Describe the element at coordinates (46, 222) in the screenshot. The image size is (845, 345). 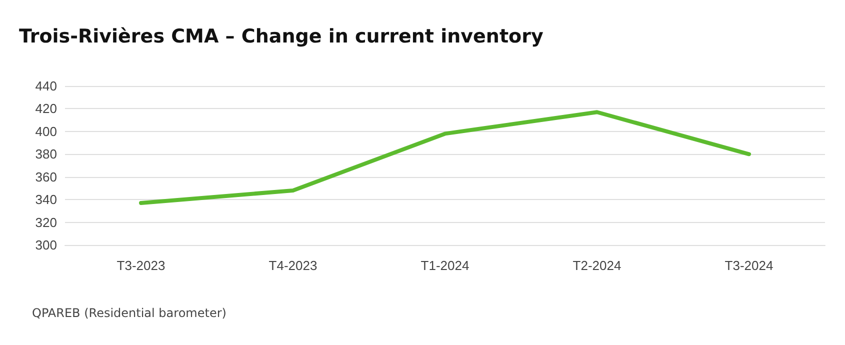
I see `y-tick-label: 320` at that location.